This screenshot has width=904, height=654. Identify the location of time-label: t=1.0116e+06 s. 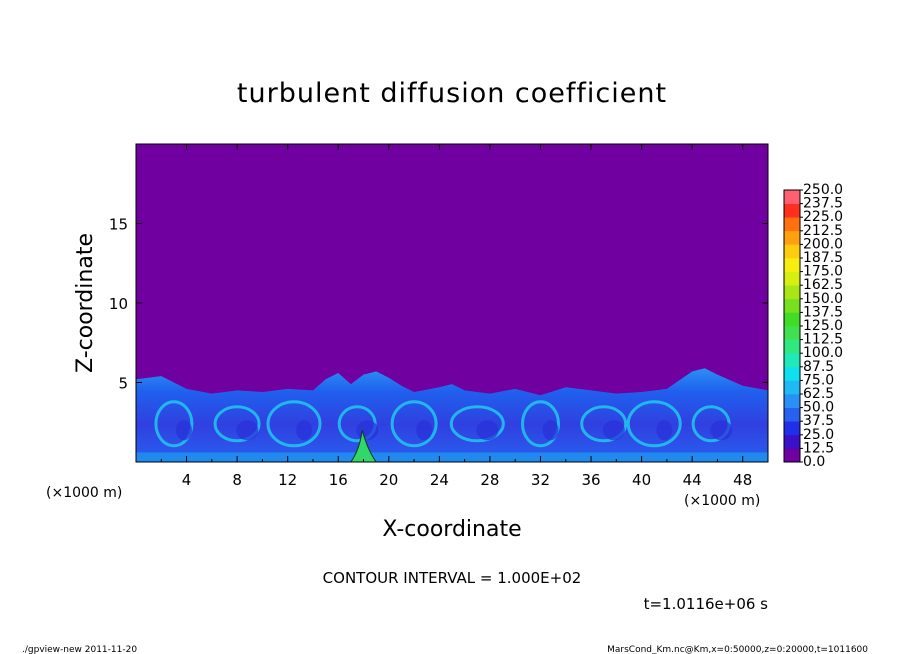
(706, 604).